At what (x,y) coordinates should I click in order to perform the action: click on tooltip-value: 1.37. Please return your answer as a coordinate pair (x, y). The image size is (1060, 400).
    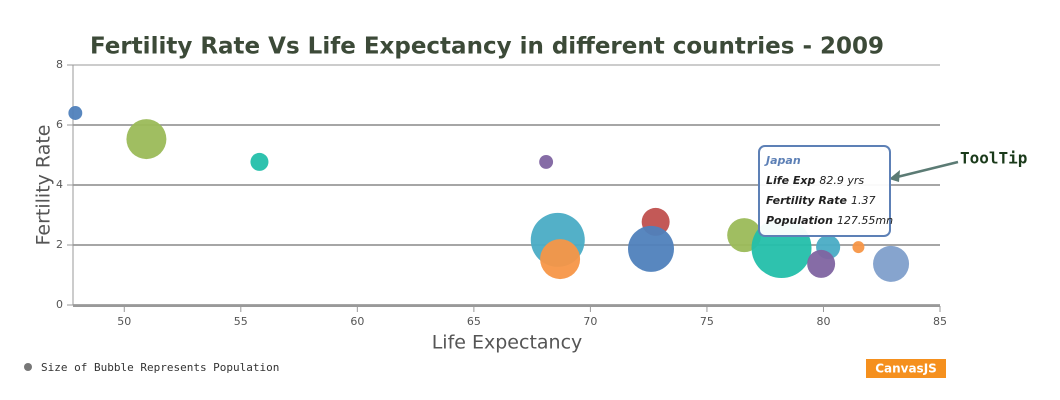
    Looking at the image, I should click on (863, 200).